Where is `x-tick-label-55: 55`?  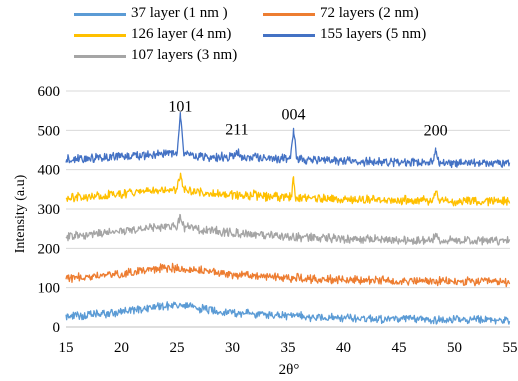
x-tick-label-55: 55 is located at coordinates (510, 348).